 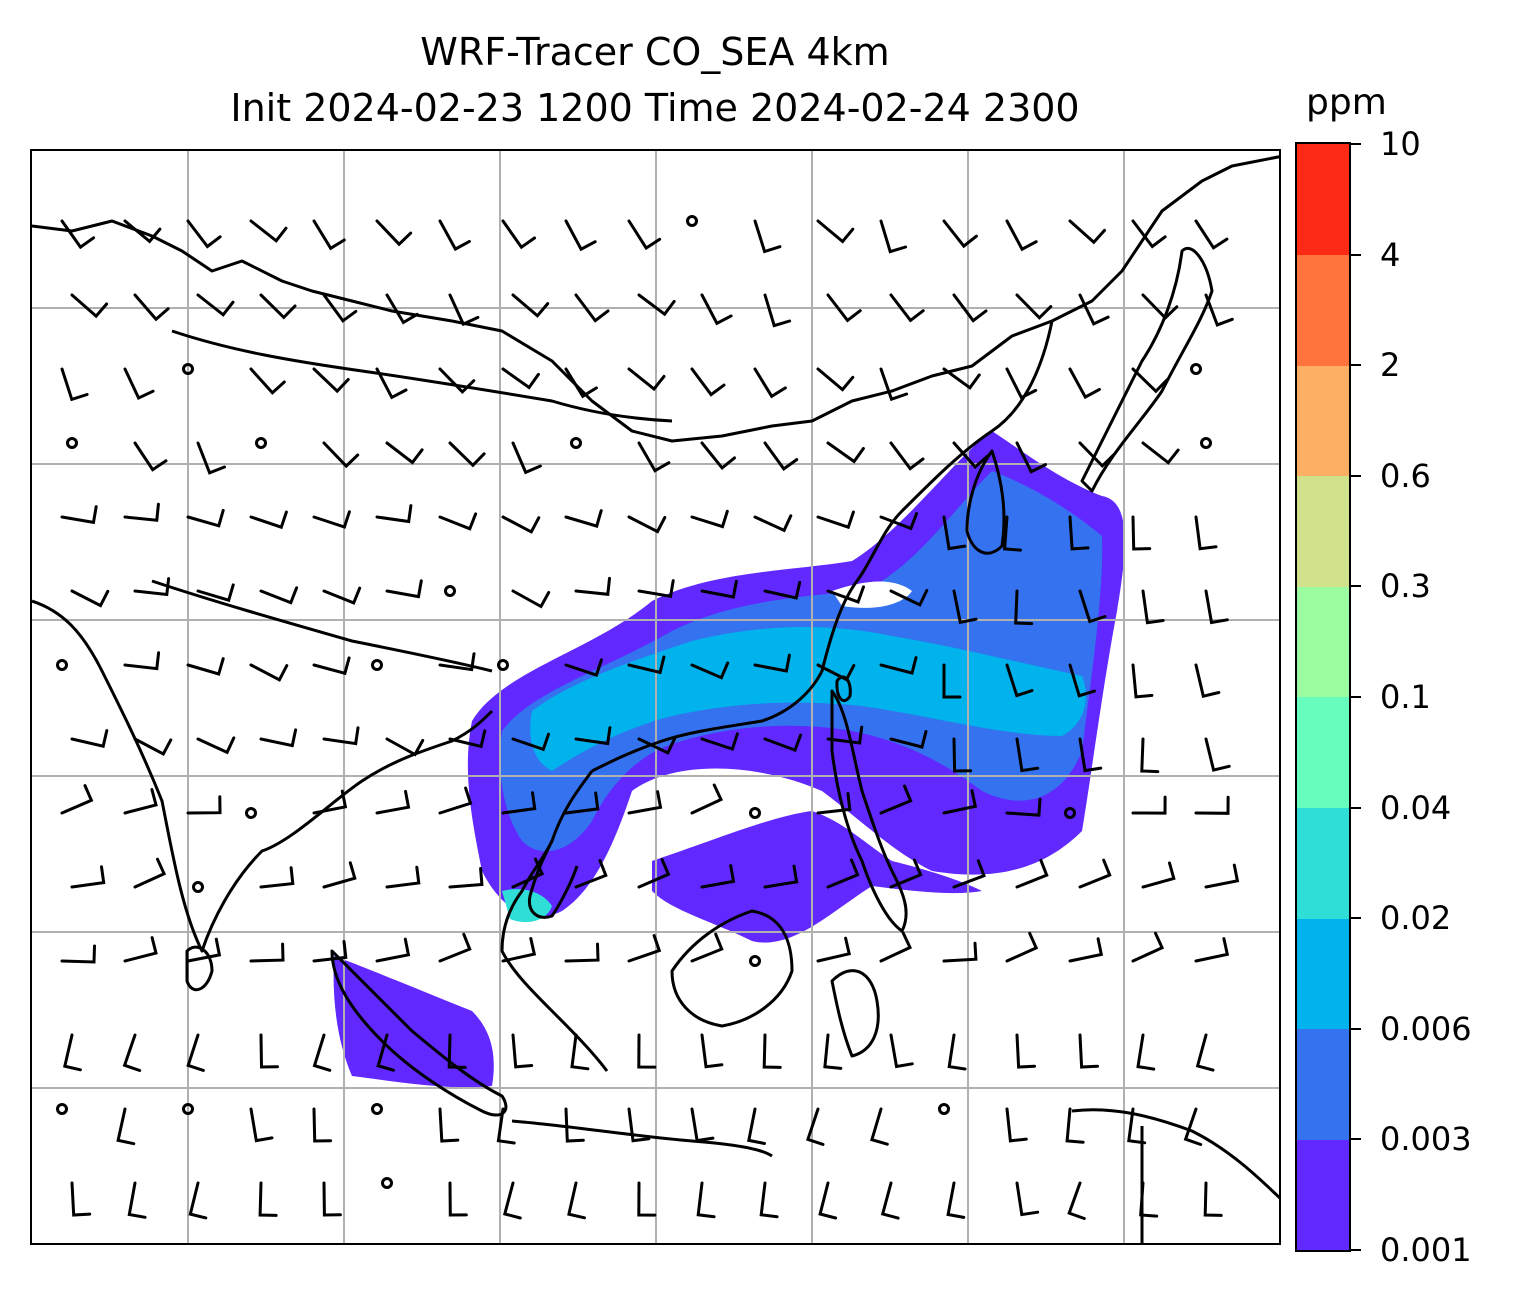 What do you see at coordinates (855, 1013) in the screenshot?
I see `border-sulawesi` at bounding box center [855, 1013].